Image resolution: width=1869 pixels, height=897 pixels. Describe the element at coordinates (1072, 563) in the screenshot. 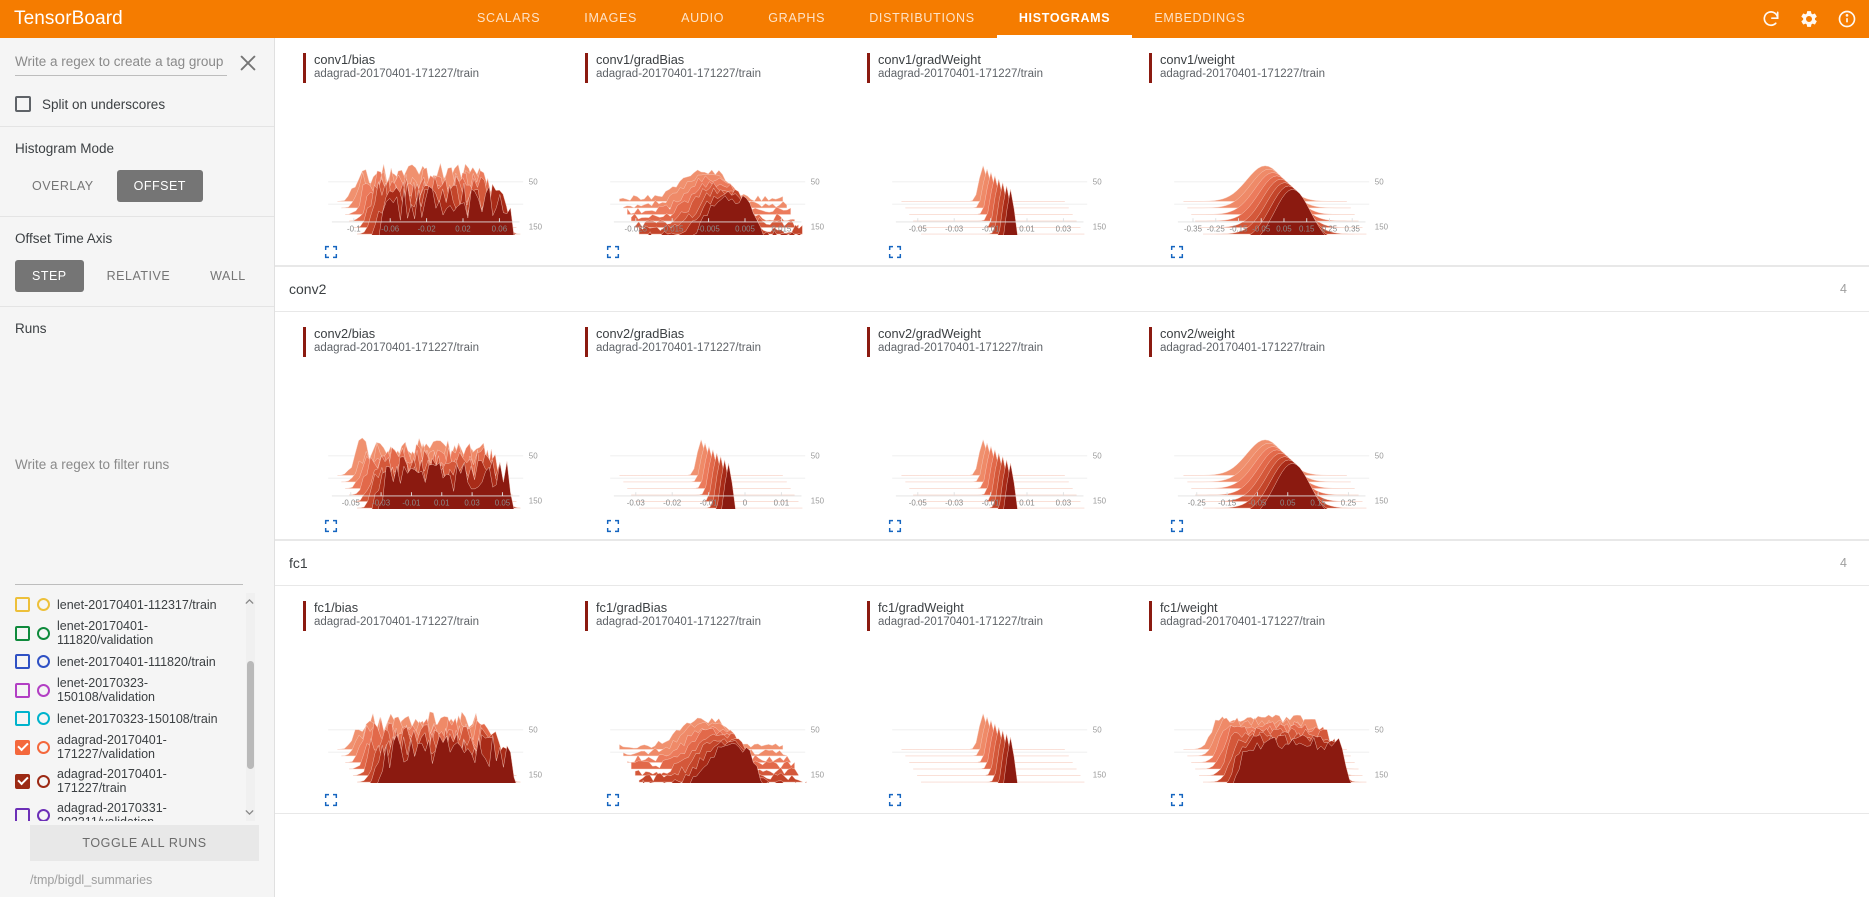

I see `tag-group-header: fc1 4` at that location.